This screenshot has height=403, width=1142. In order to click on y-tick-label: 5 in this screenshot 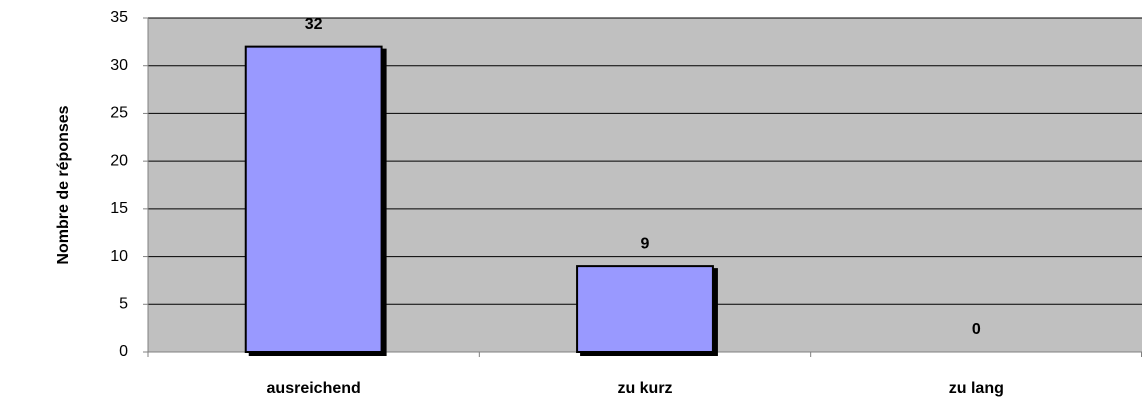, I will do `click(123, 304)`.